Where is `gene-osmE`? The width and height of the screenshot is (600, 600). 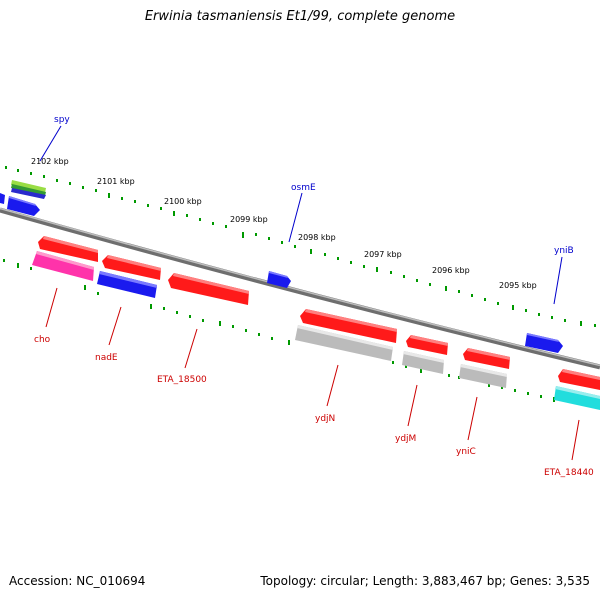
gene-osmE is located at coordinates (279, 279).